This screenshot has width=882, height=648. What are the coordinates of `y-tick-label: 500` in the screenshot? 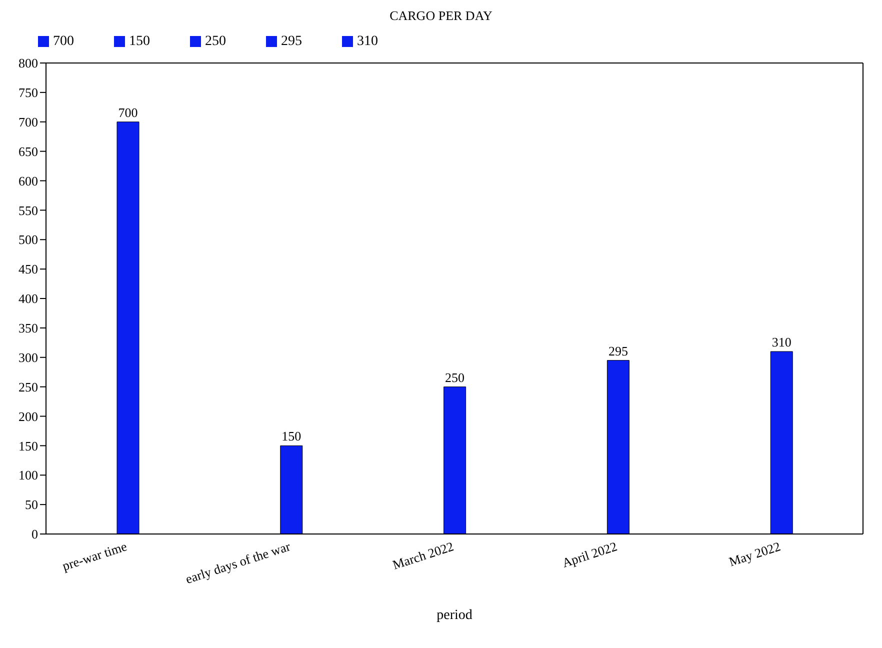 It's located at (28, 240).